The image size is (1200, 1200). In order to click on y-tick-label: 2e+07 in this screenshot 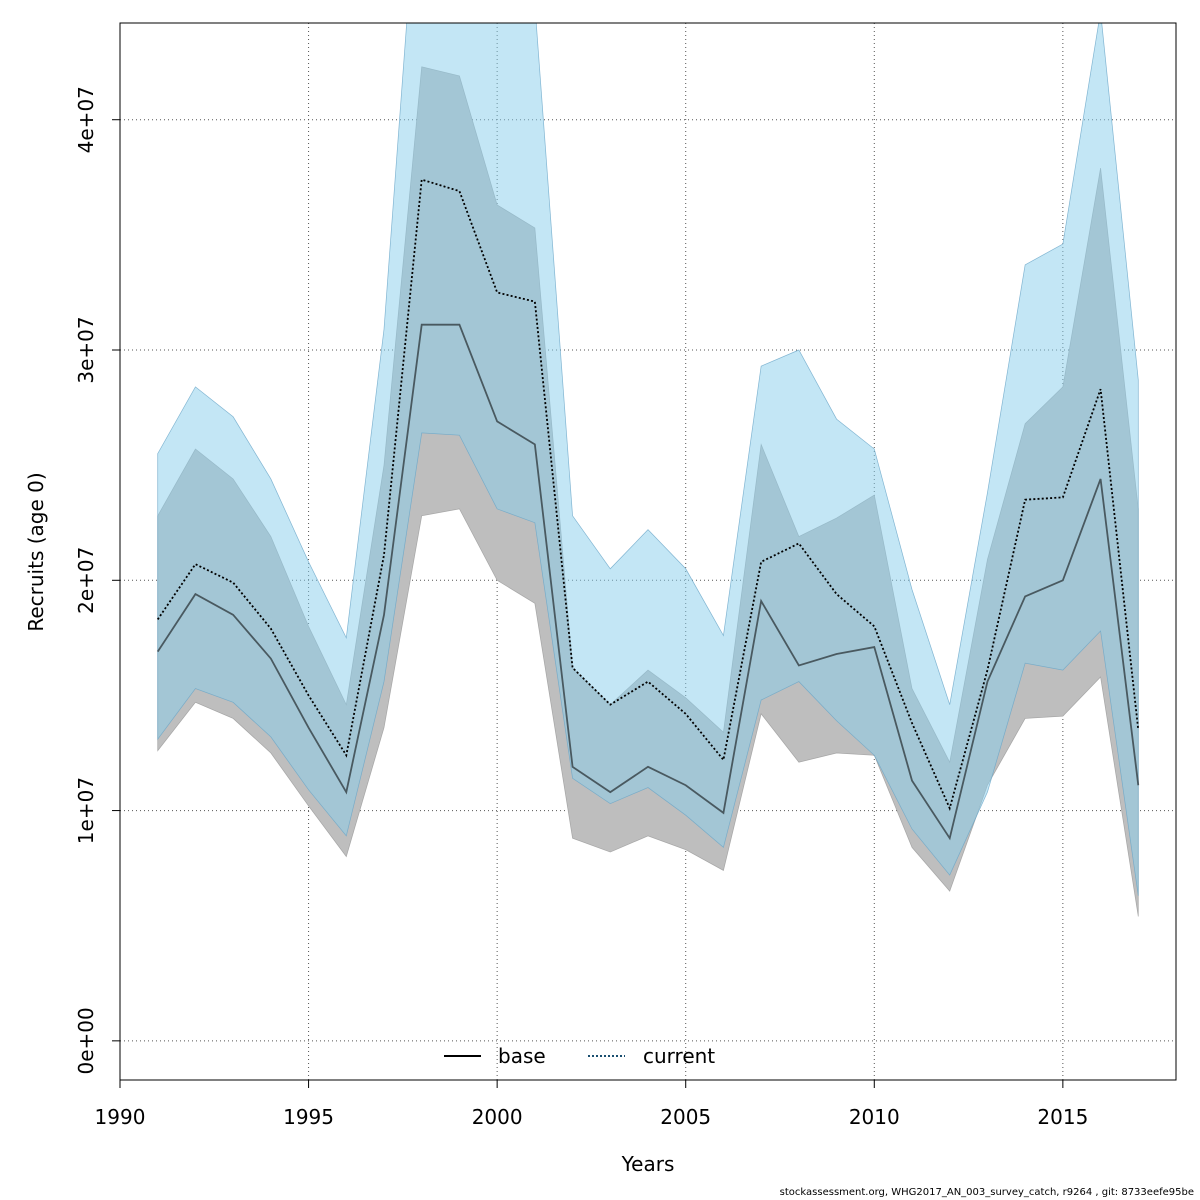, I will do `click(86, 580)`.